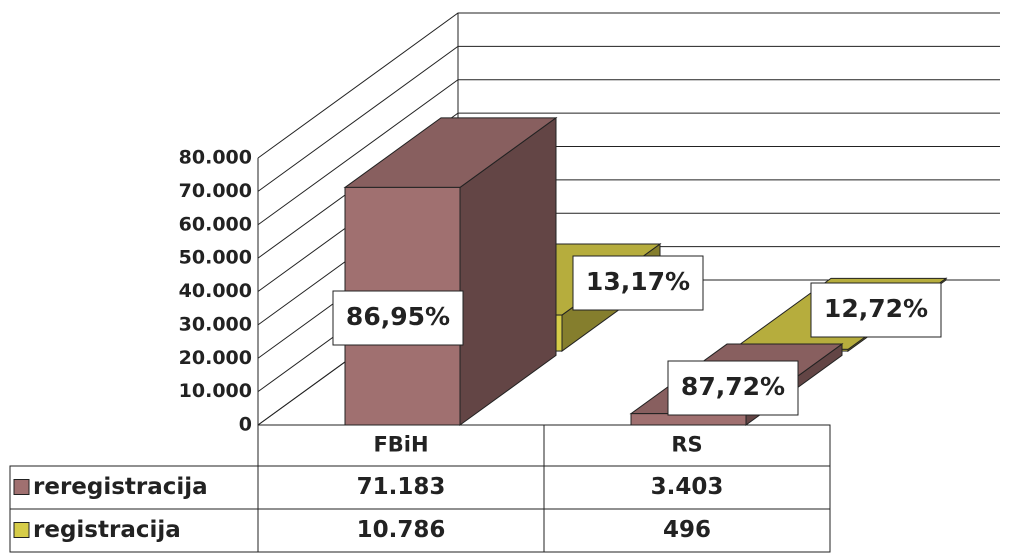 The image size is (1014, 560). Describe the element at coordinates (215, 358) in the screenshot. I see `y-tick-label: 20.000` at that location.